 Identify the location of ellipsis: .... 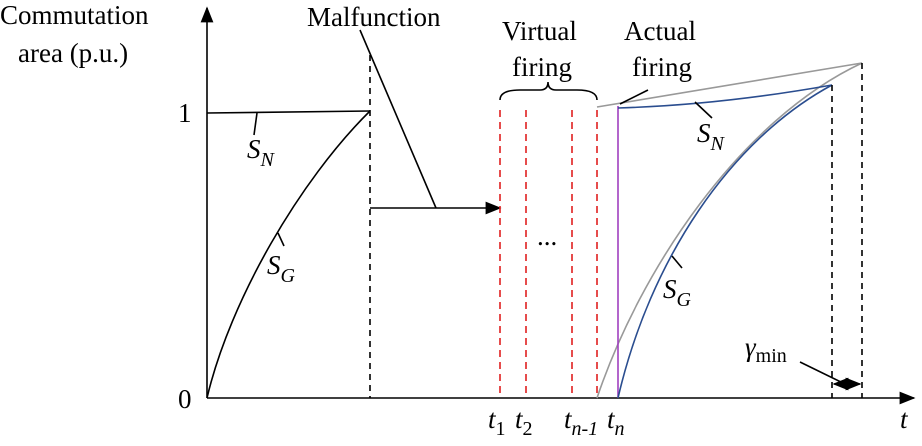
(547, 236).